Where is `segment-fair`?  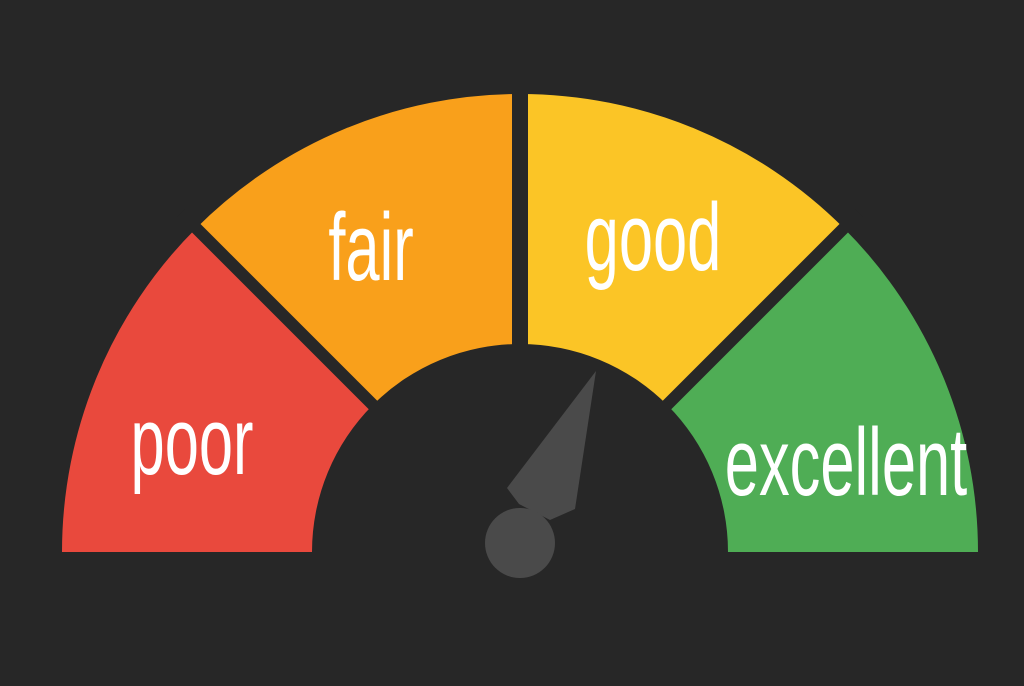
segment-fair is located at coordinates (358, 249).